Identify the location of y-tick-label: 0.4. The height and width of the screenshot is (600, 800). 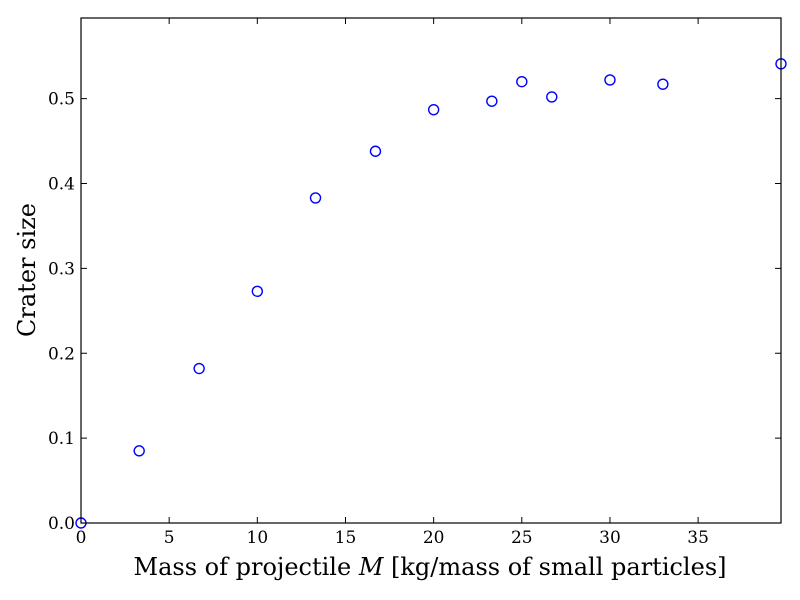
(61, 185).